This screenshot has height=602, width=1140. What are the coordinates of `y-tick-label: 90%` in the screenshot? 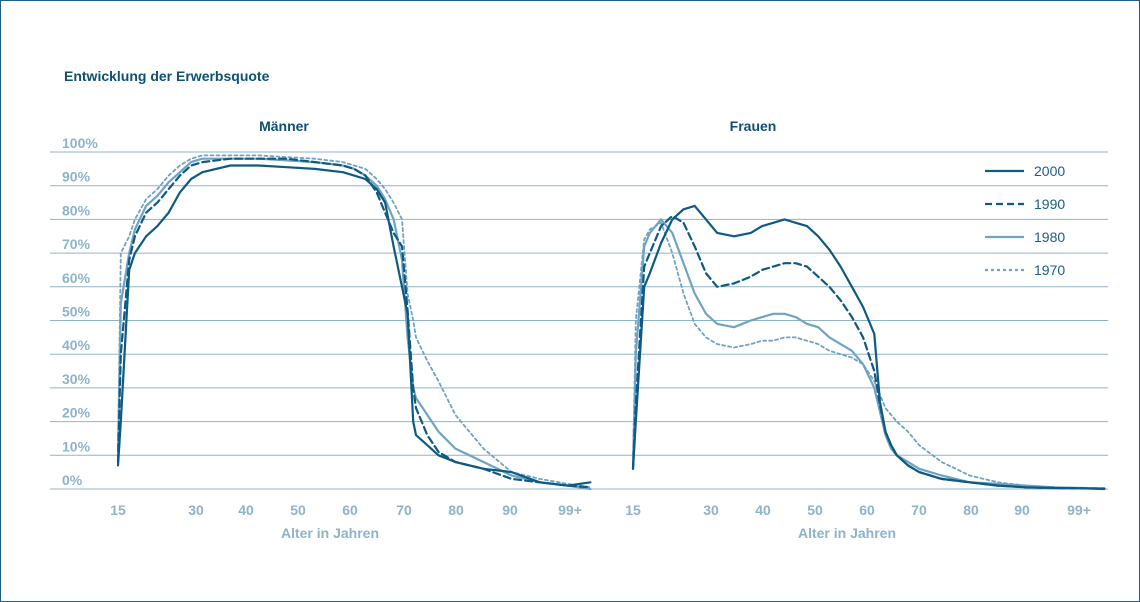 It's located at (76, 177).